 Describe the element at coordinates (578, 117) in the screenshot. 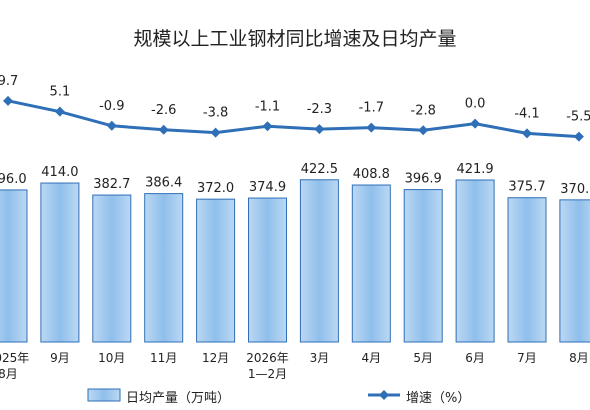

I see `data-label: -5.5` at that location.